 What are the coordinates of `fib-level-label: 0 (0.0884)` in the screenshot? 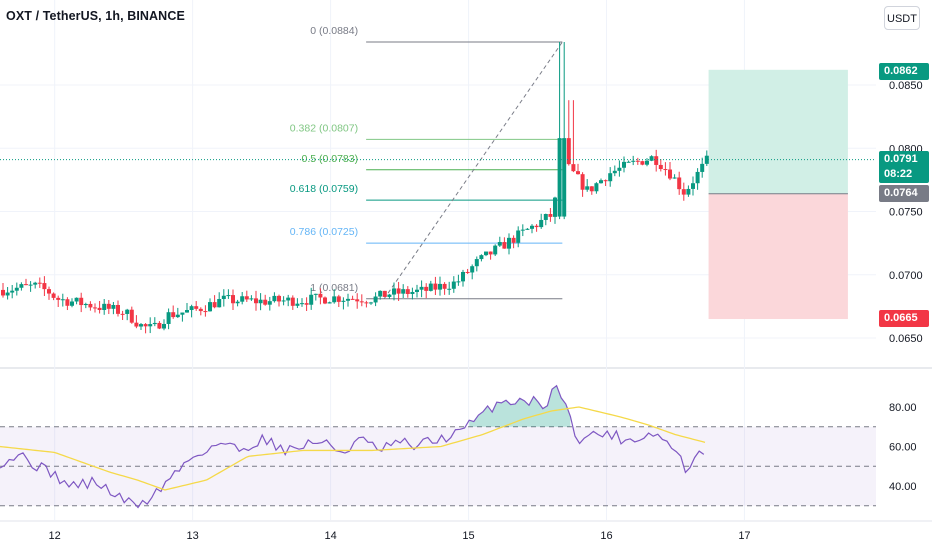 It's located at (334, 31).